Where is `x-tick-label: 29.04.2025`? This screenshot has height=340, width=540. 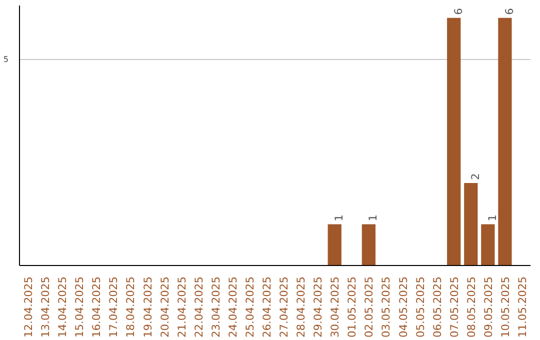
x-tick-label: 29.04.2025 is located at coordinates (318, 307).